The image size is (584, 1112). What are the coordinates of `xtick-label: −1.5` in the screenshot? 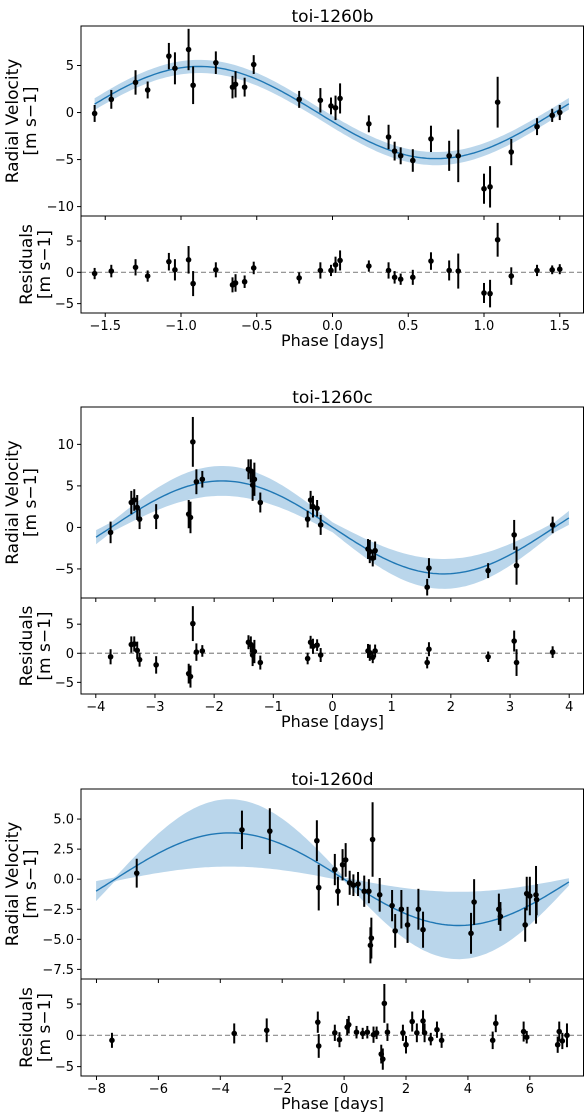 It's located at (105, 326).